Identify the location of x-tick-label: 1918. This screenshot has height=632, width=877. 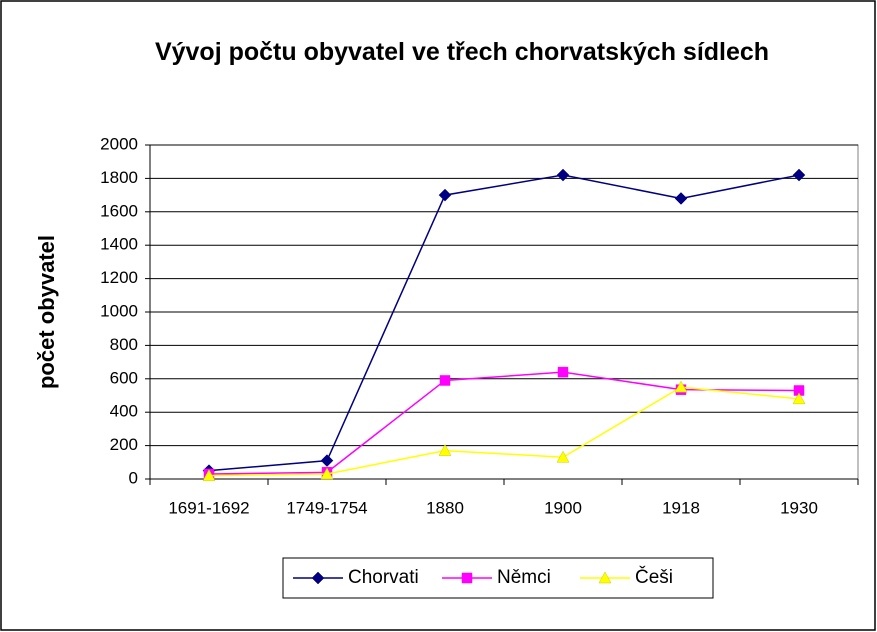
(681, 507).